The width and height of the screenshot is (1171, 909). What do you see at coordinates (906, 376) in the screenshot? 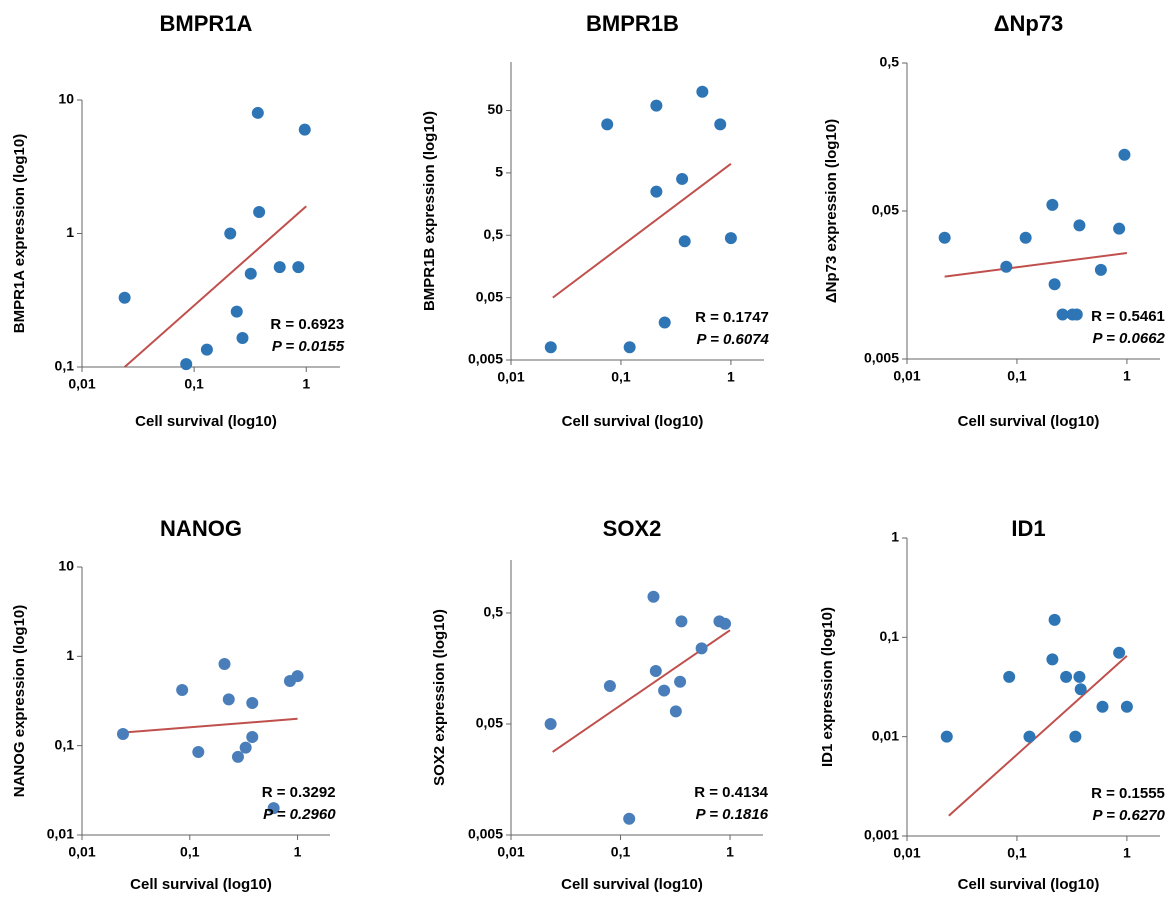
I see `x-tick-label: 0,01` at bounding box center [906, 376].